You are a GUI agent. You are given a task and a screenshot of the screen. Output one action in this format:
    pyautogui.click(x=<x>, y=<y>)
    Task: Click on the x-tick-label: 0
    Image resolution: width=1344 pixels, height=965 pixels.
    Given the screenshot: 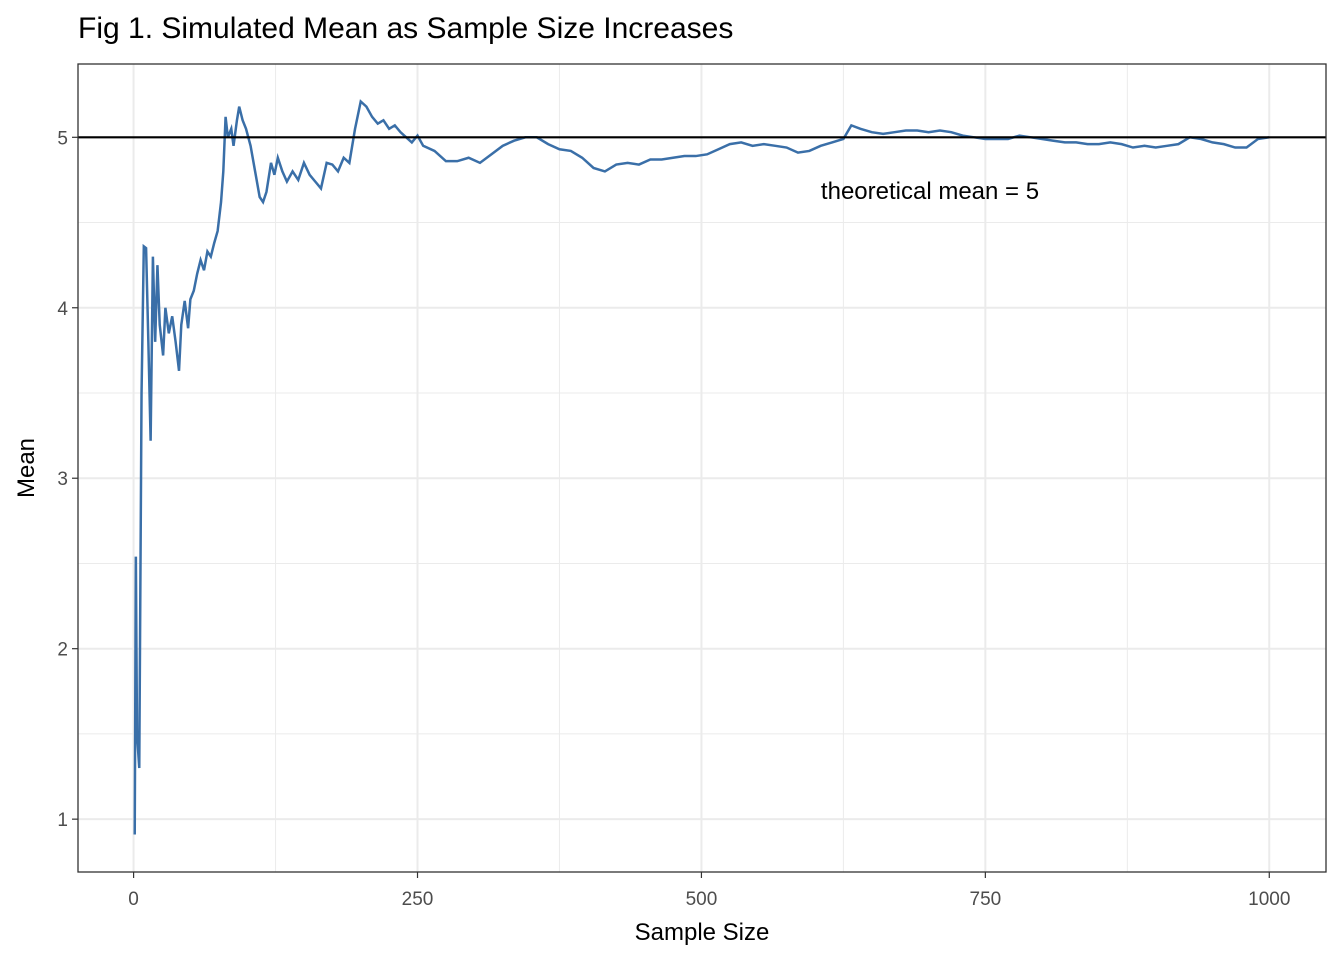 What is the action you would take?
    pyautogui.click(x=133, y=899)
    